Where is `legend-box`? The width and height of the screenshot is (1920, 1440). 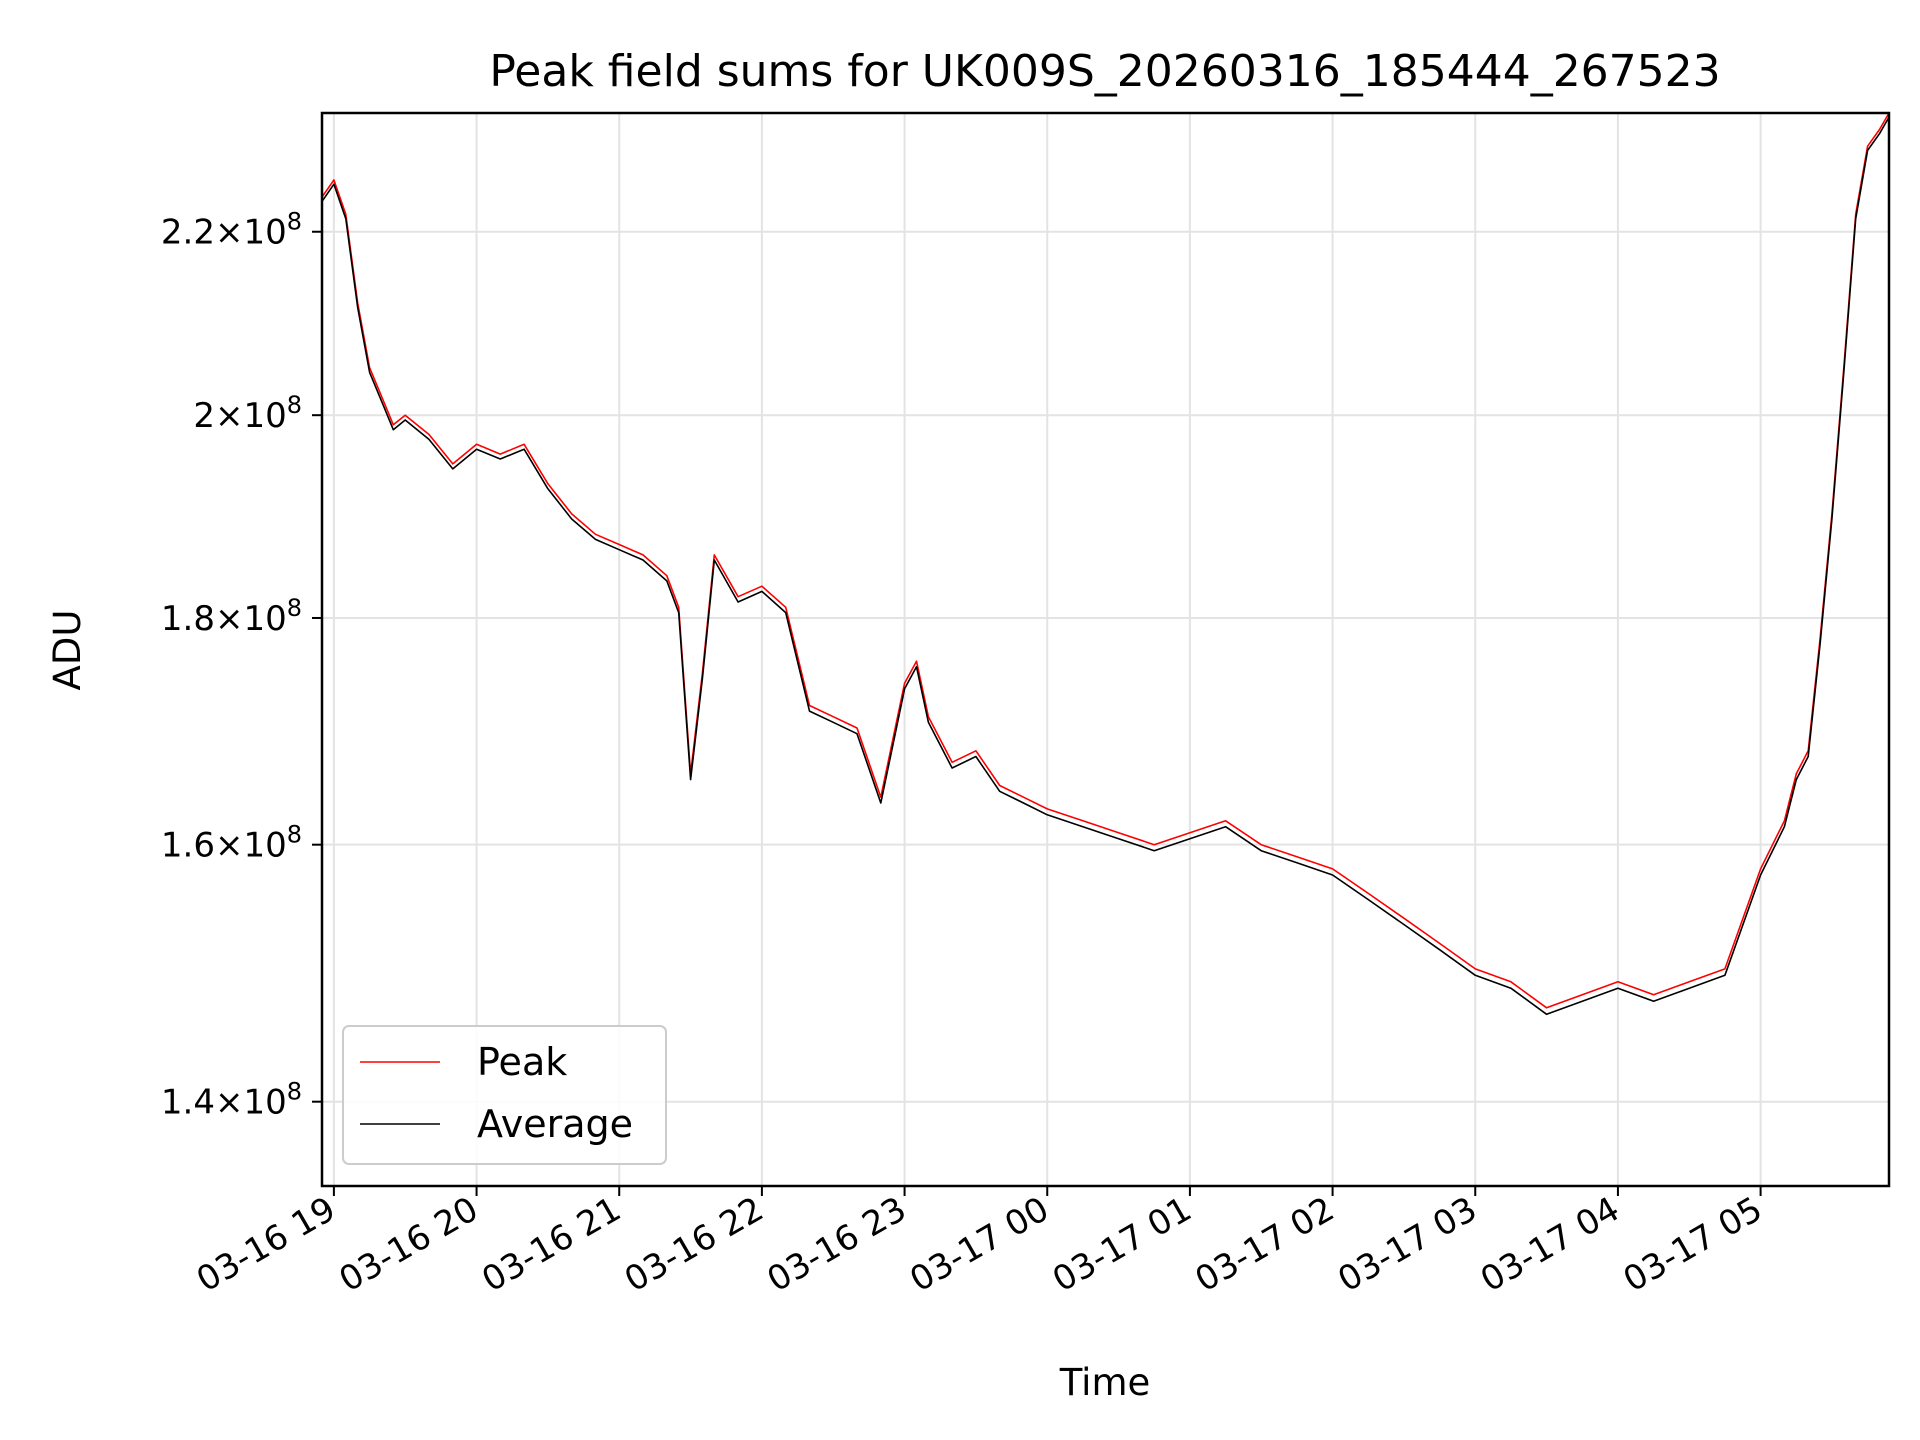
legend-box is located at coordinates (504, 1095).